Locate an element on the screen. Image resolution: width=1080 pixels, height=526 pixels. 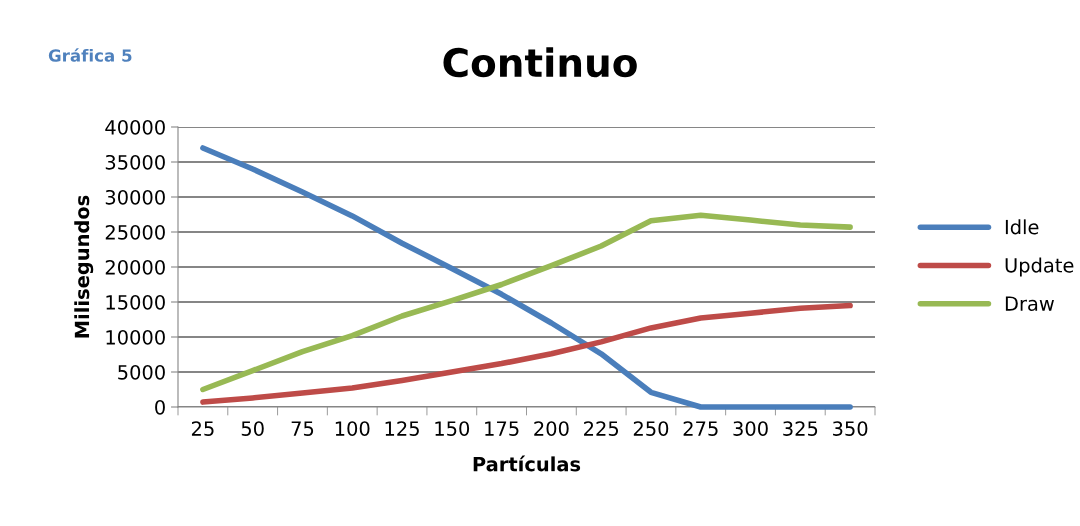
x-axis-title: Partículas is located at coordinates (527, 463).